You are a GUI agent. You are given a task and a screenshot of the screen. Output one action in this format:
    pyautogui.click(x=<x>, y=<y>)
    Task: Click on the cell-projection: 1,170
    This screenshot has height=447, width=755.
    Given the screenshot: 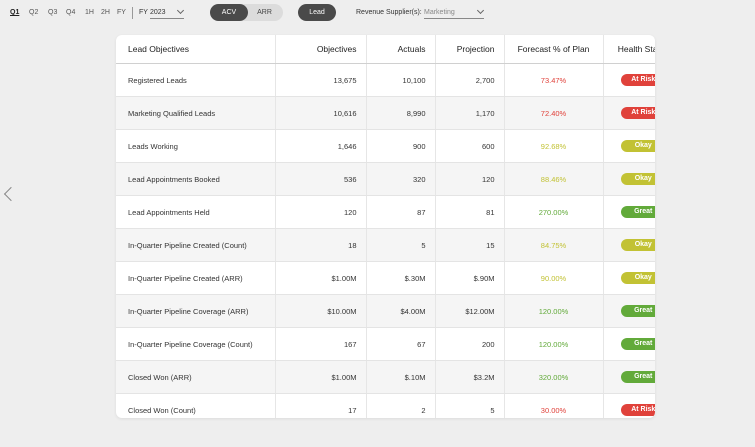 What is the action you would take?
    pyautogui.click(x=470, y=113)
    